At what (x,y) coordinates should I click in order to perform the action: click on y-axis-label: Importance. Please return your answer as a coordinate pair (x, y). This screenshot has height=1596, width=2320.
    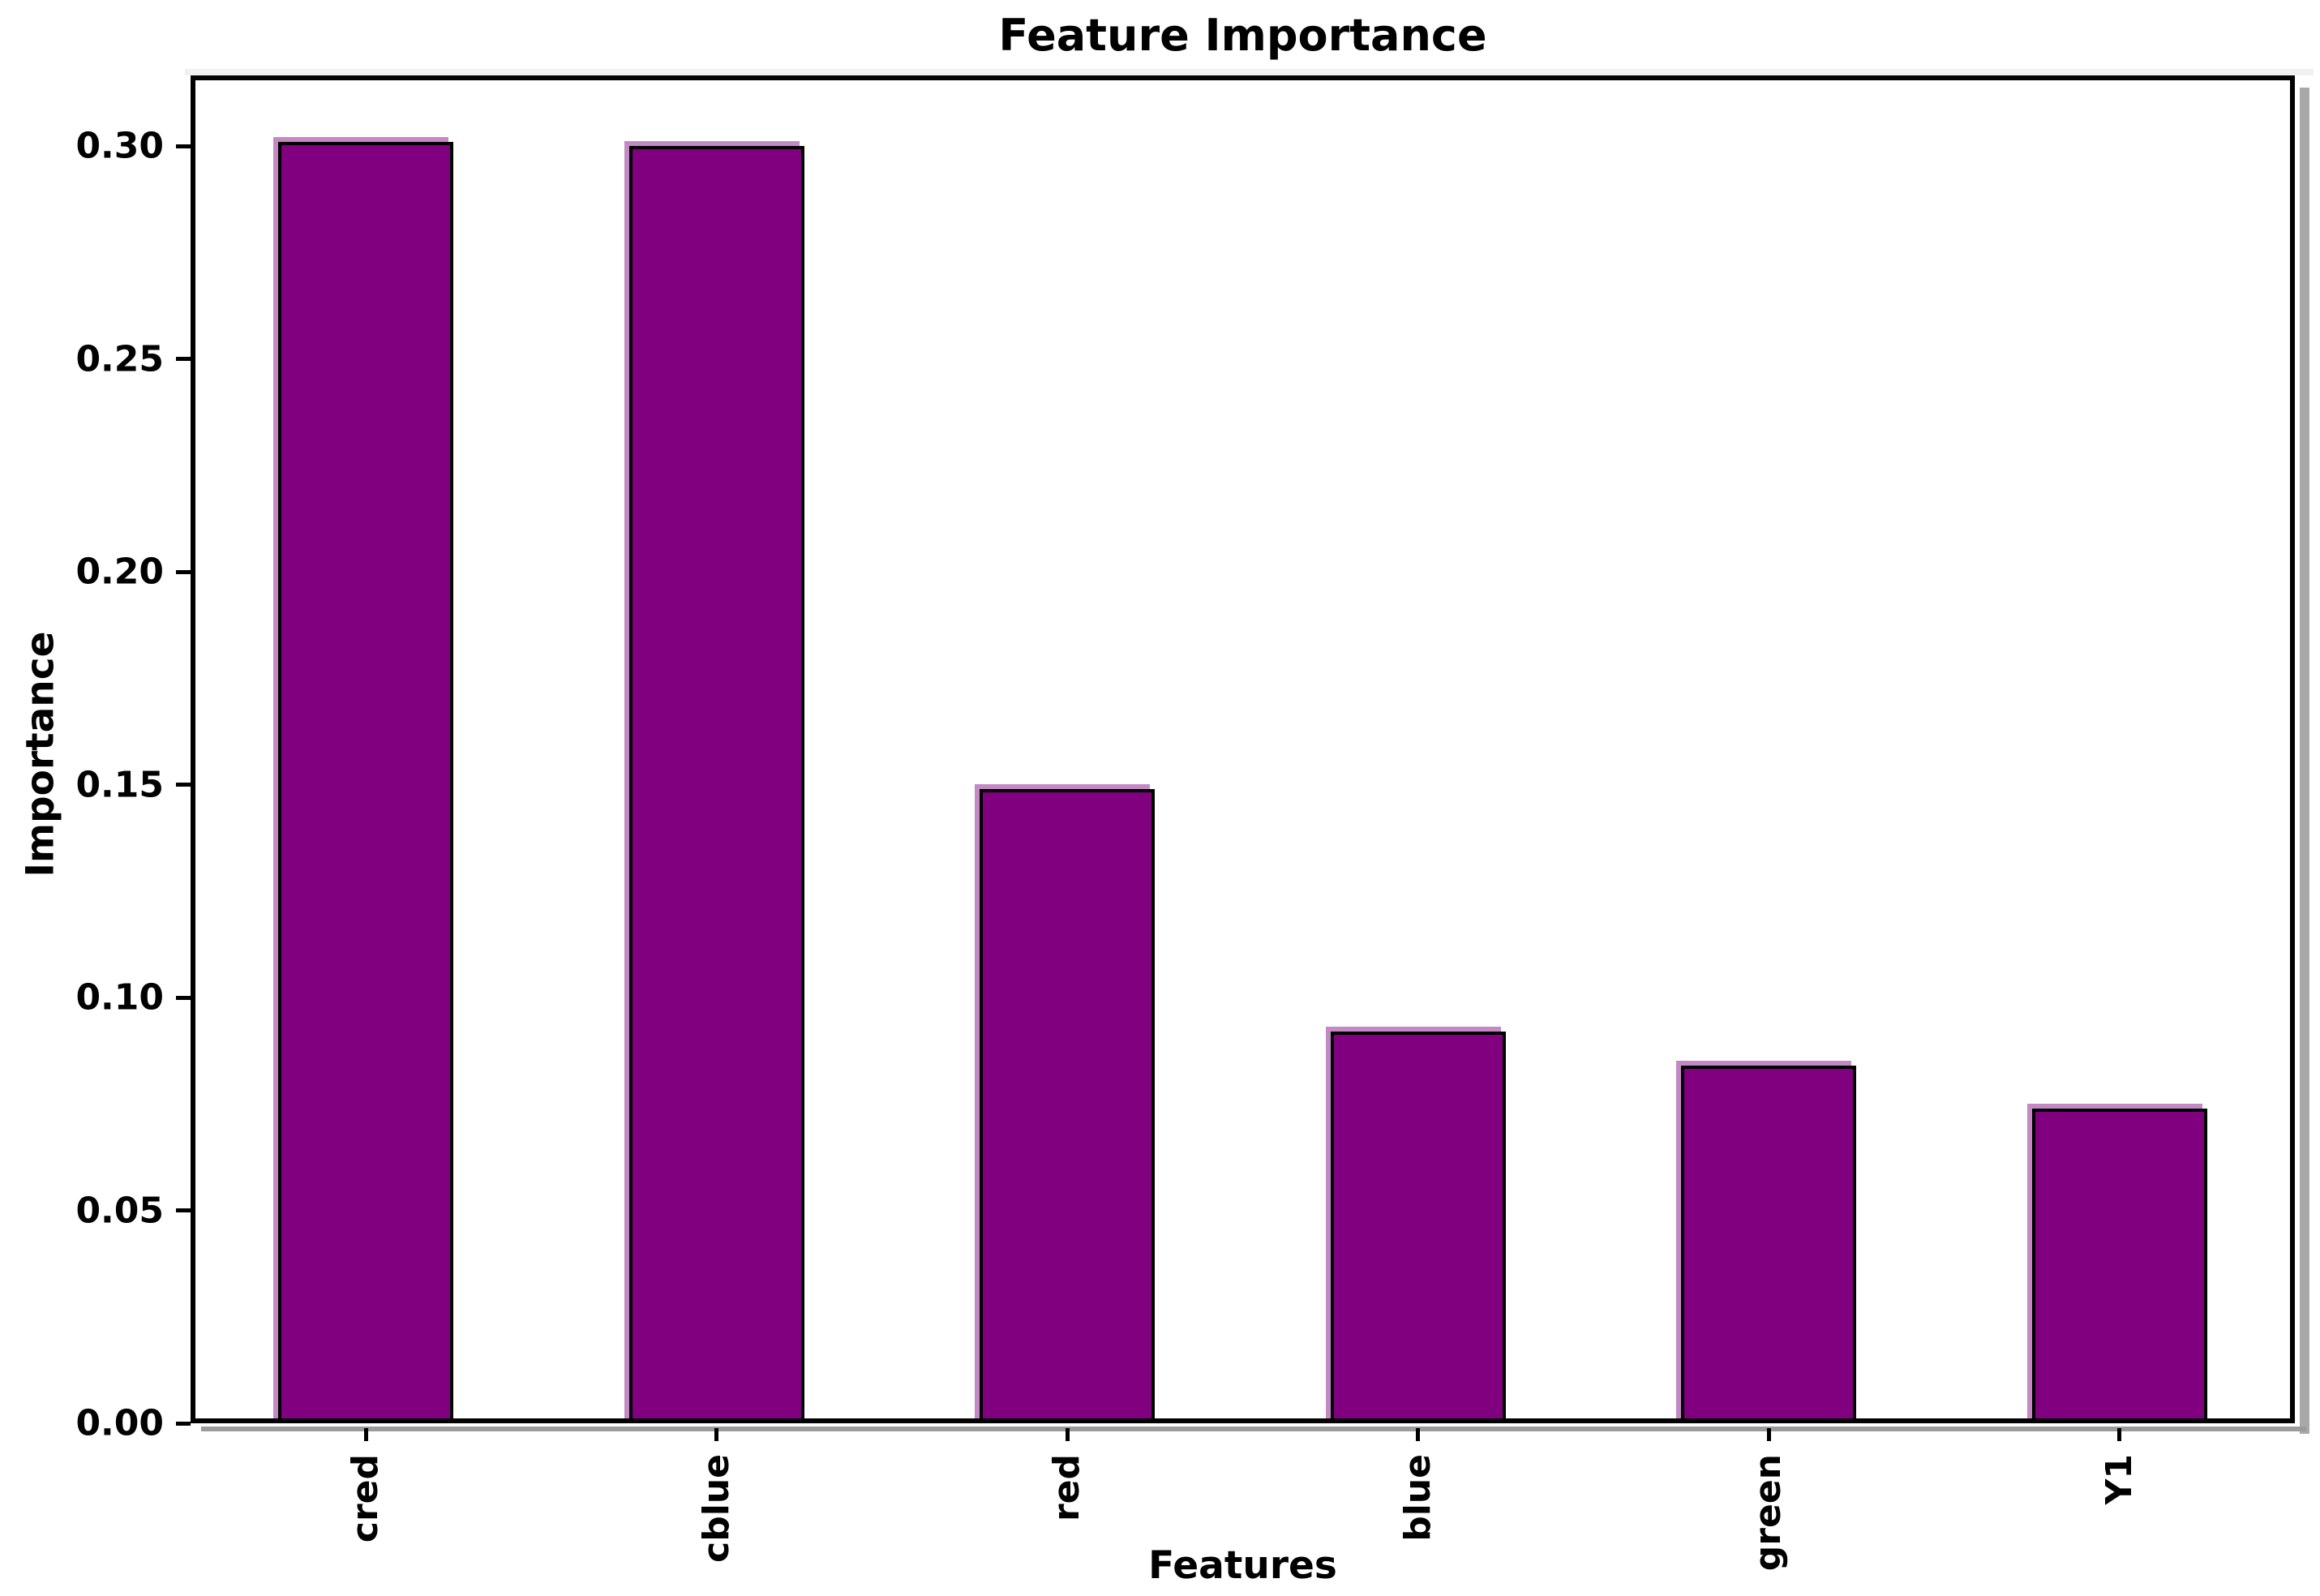
    Looking at the image, I should click on (40, 754).